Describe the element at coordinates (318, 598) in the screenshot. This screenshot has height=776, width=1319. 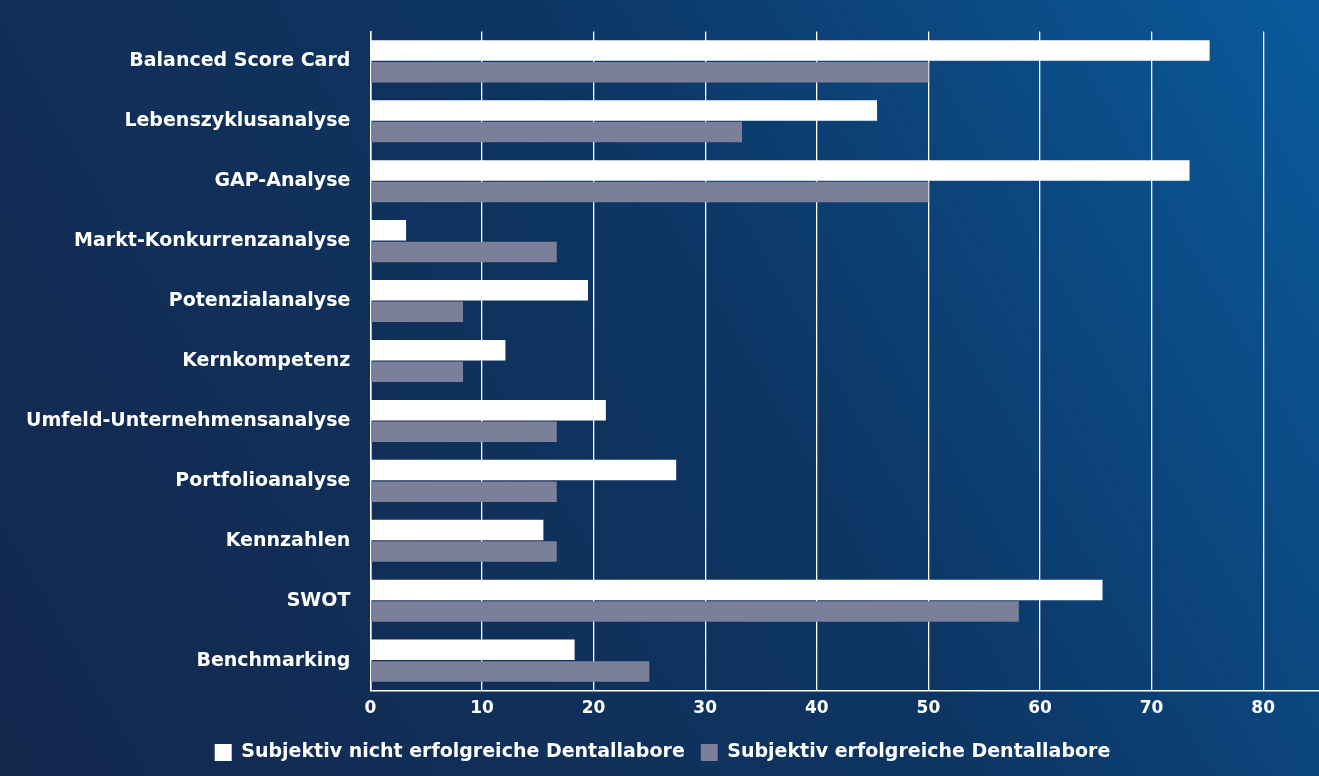
I see `y-tick-label: SWOT` at that location.